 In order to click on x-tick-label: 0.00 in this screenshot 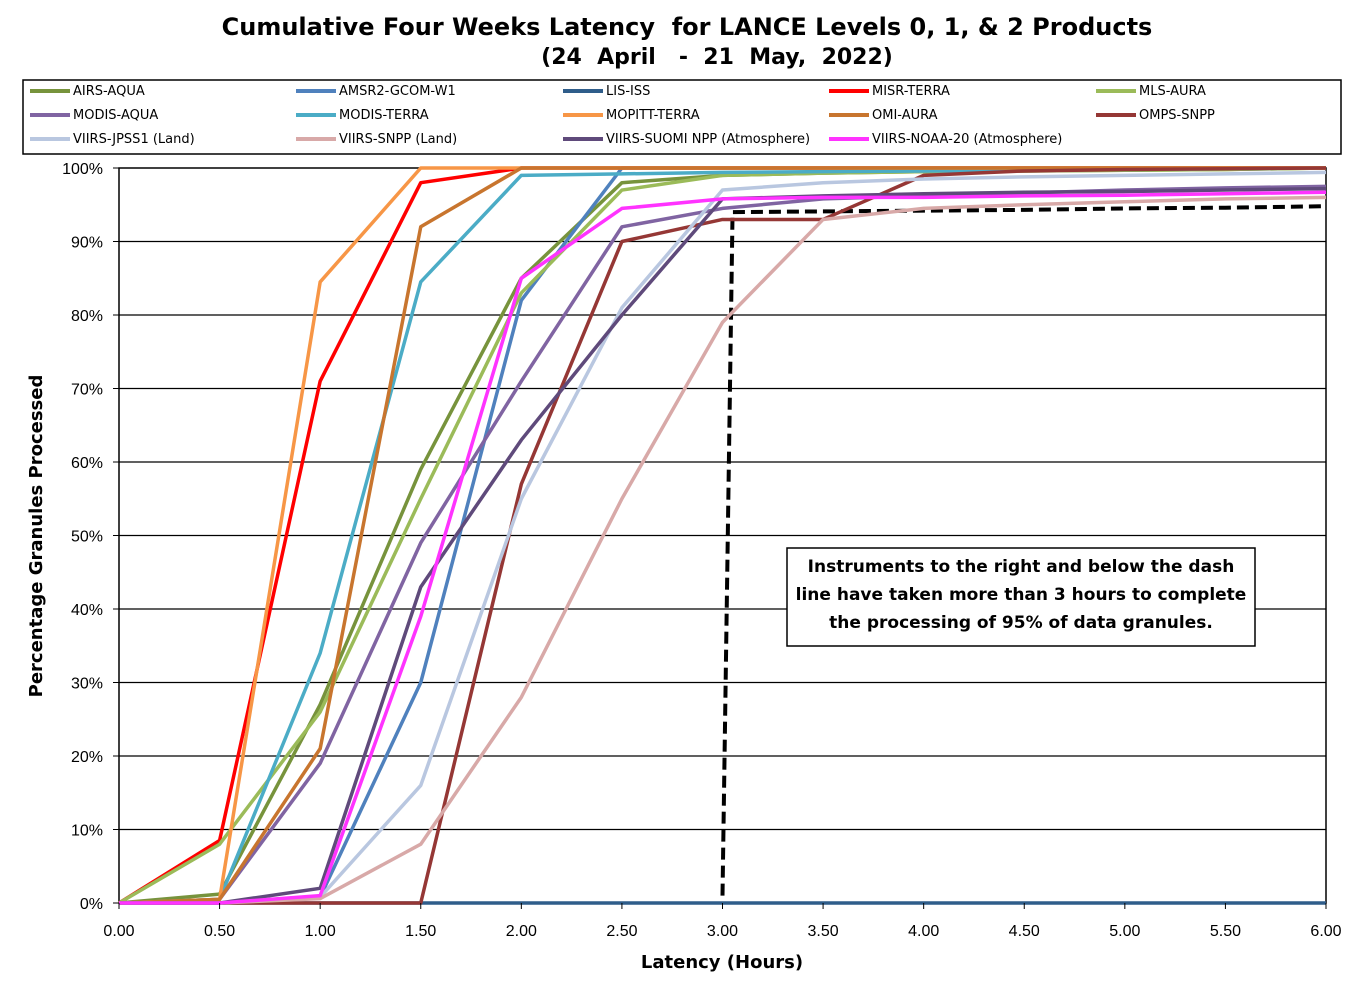, I will do `click(118, 931)`.